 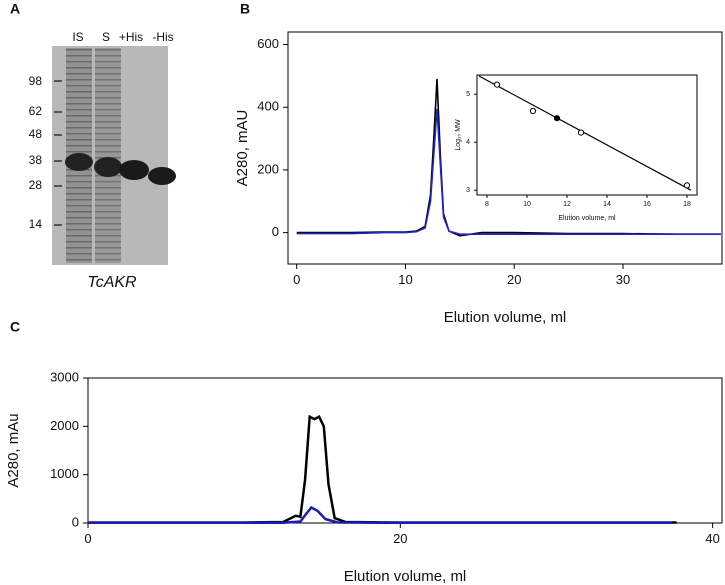 What do you see at coordinates (162, 37) in the screenshot?
I see `lane-label: -His` at bounding box center [162, 37].